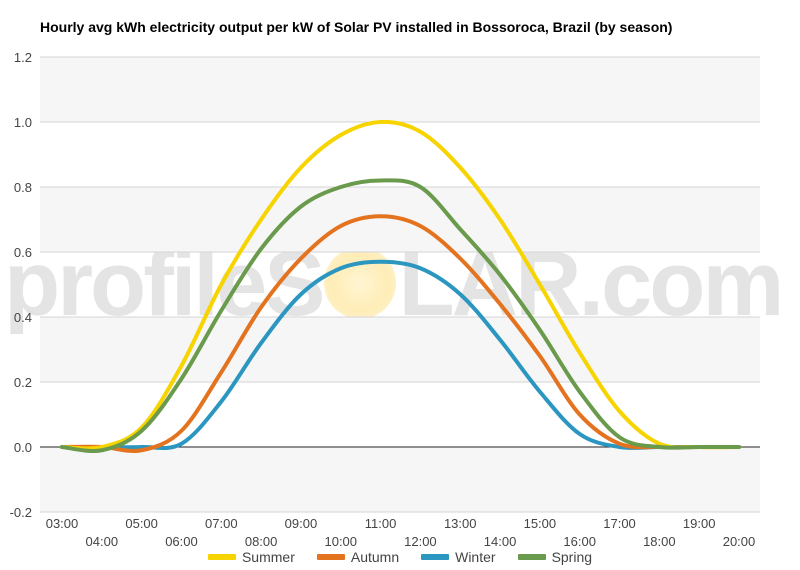 This screenshot has height=570, width=800. I want to click on x-tick-label: 05:00, so click(141, 523).